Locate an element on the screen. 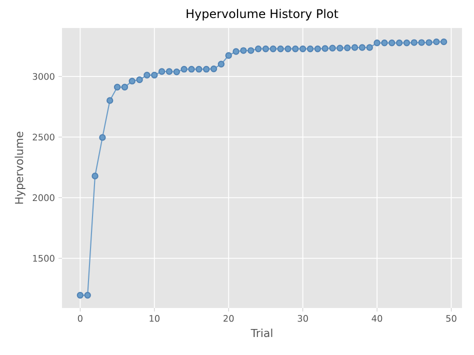  x-tick-label: 30 is located at coordinates (303, 318).